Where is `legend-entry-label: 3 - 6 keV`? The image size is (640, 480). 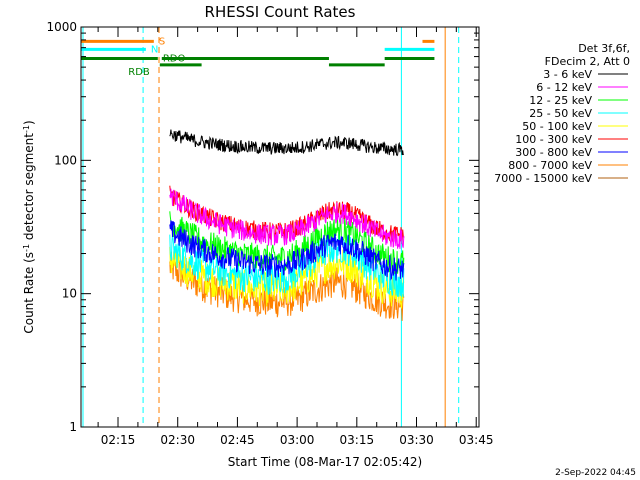 legend-entry-label: 3 - 6 keV is located at coordinates (567, 74).